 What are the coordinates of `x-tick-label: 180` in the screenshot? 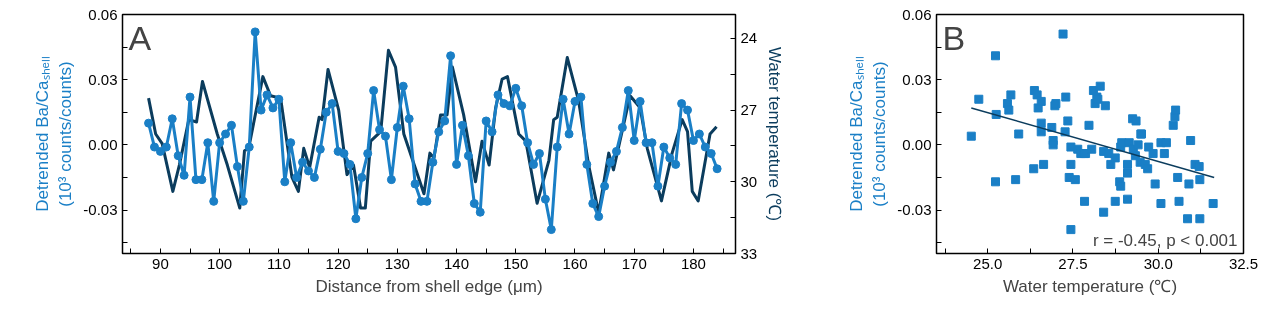 It's located at (693, 263).